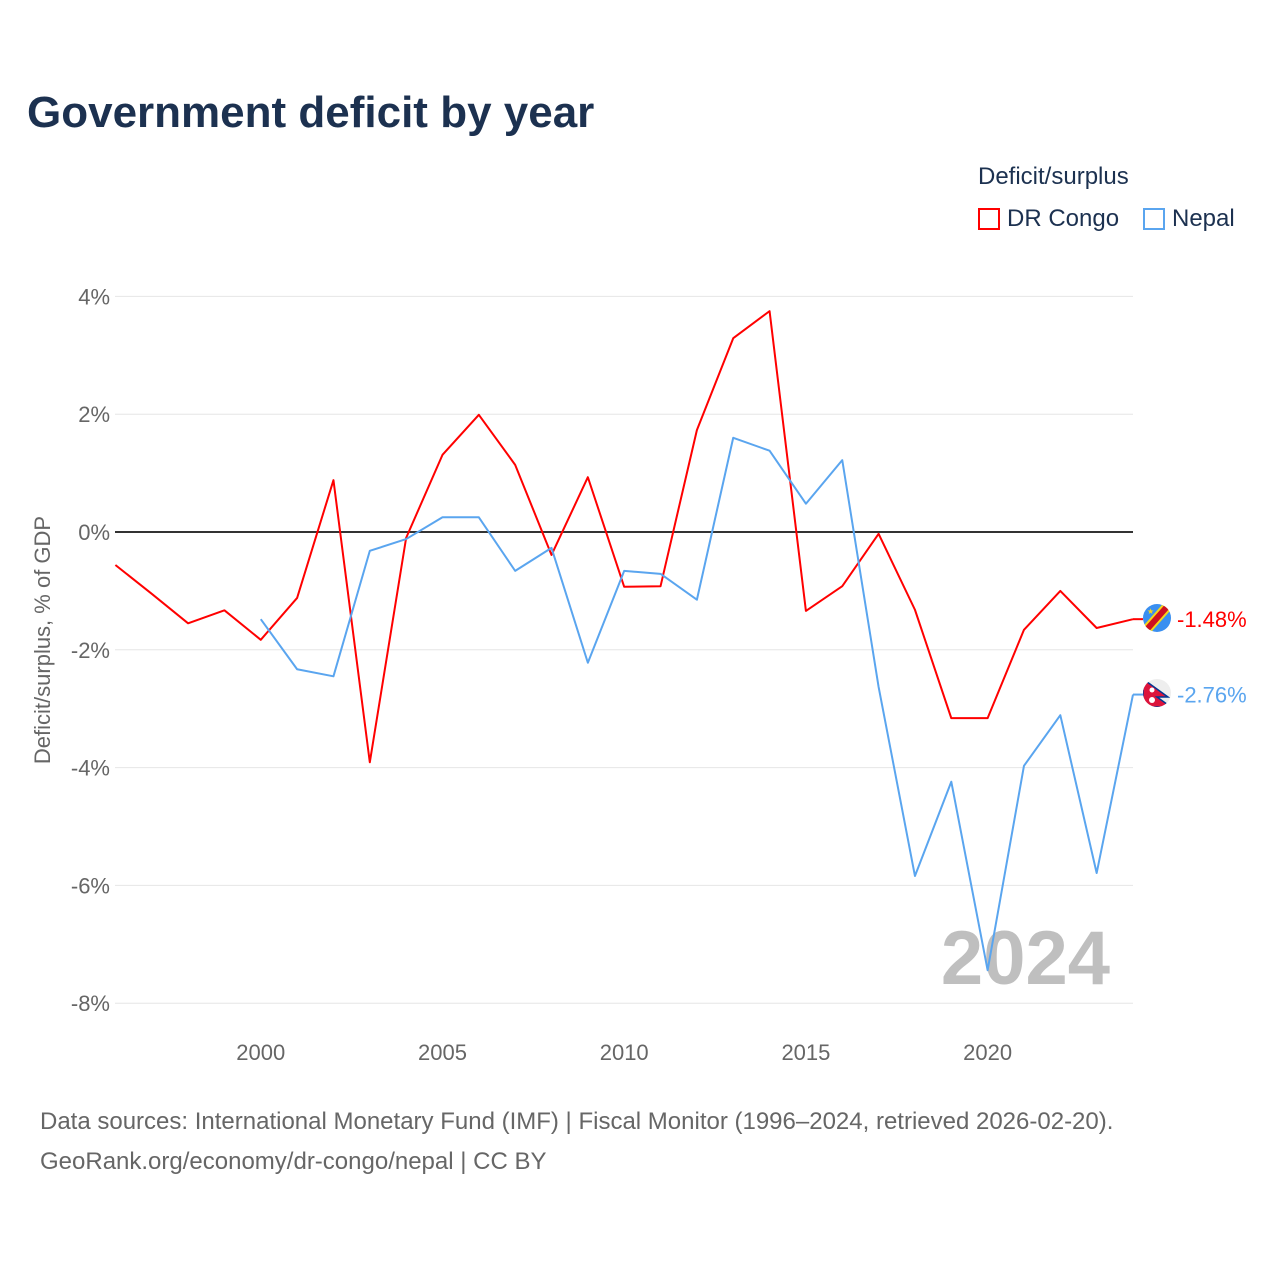 This screenshot has width=1280, height=1280. I want to click on y-axis-label: Deficit/surplus, % of GDP, so click(42, 640).